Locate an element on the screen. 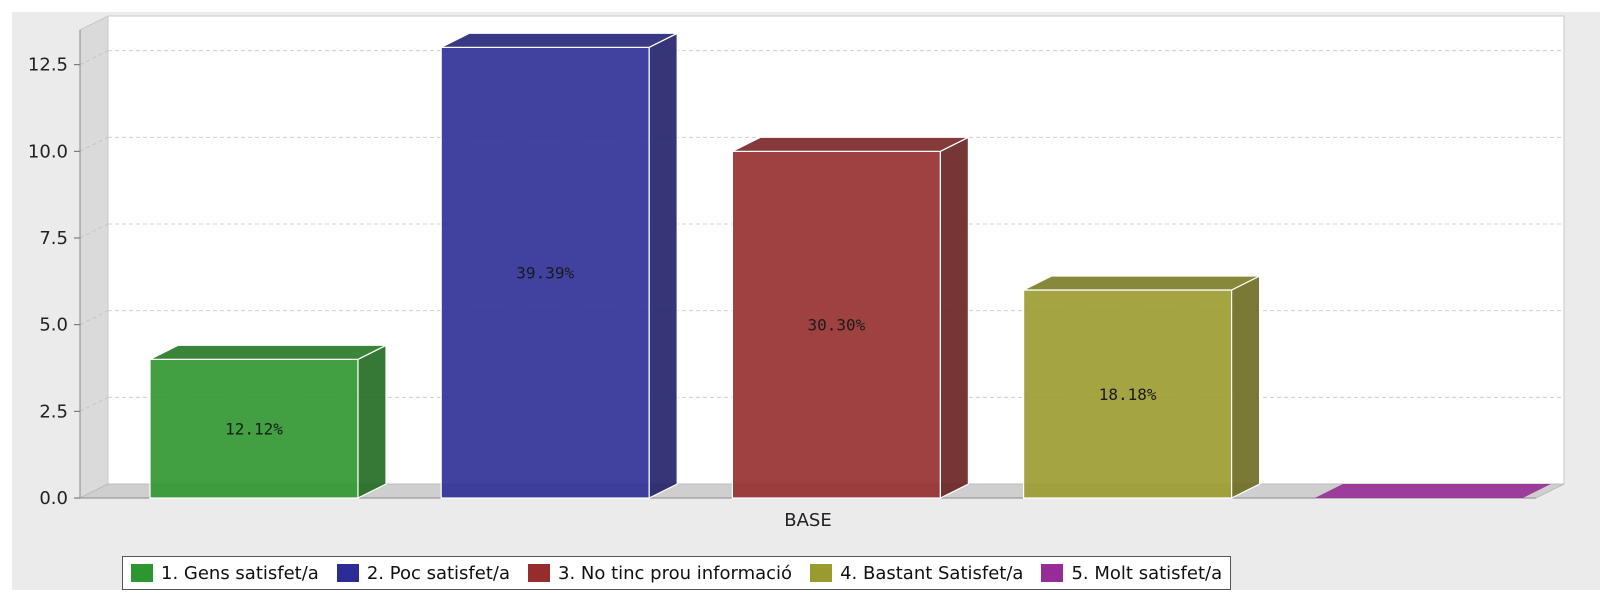  bar: 39.39% is located at coordinates (559, 265).